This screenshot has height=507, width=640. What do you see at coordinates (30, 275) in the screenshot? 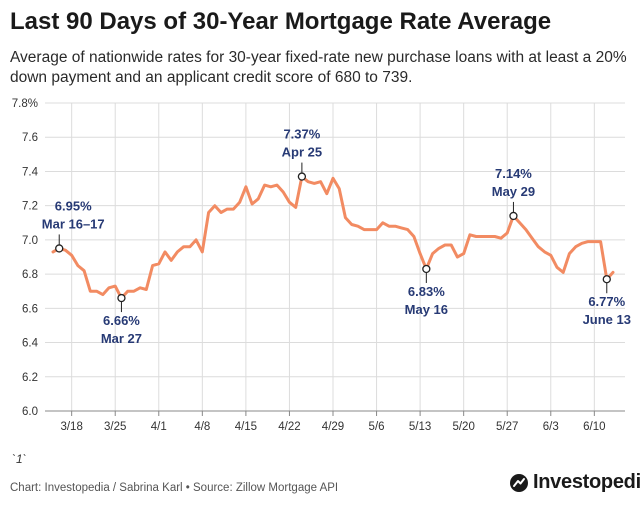
I see `y-tick-label: 6.8` at bounding box center [30, 275].